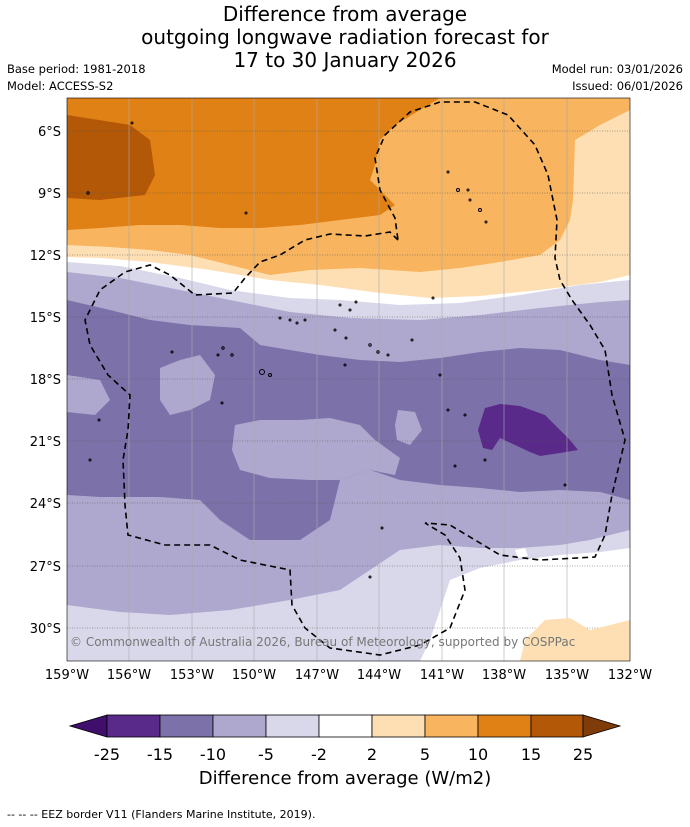 This screenshot has height=827, width=690. I want to click on colorbar-bin-m5-m2, so click(292, 726).